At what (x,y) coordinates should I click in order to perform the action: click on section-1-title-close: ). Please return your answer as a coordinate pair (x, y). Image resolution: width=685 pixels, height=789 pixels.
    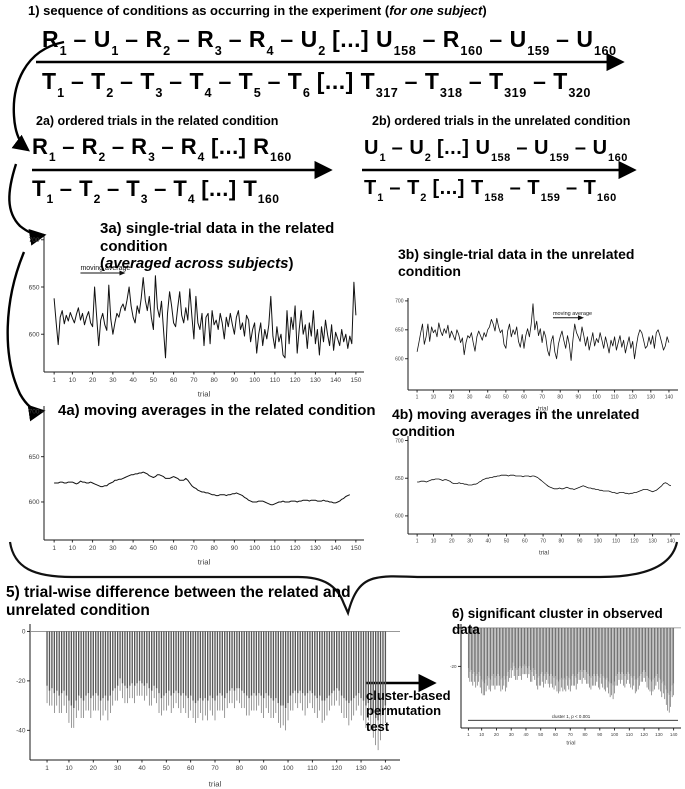
    Looking at the image, I should click on (484, 10).